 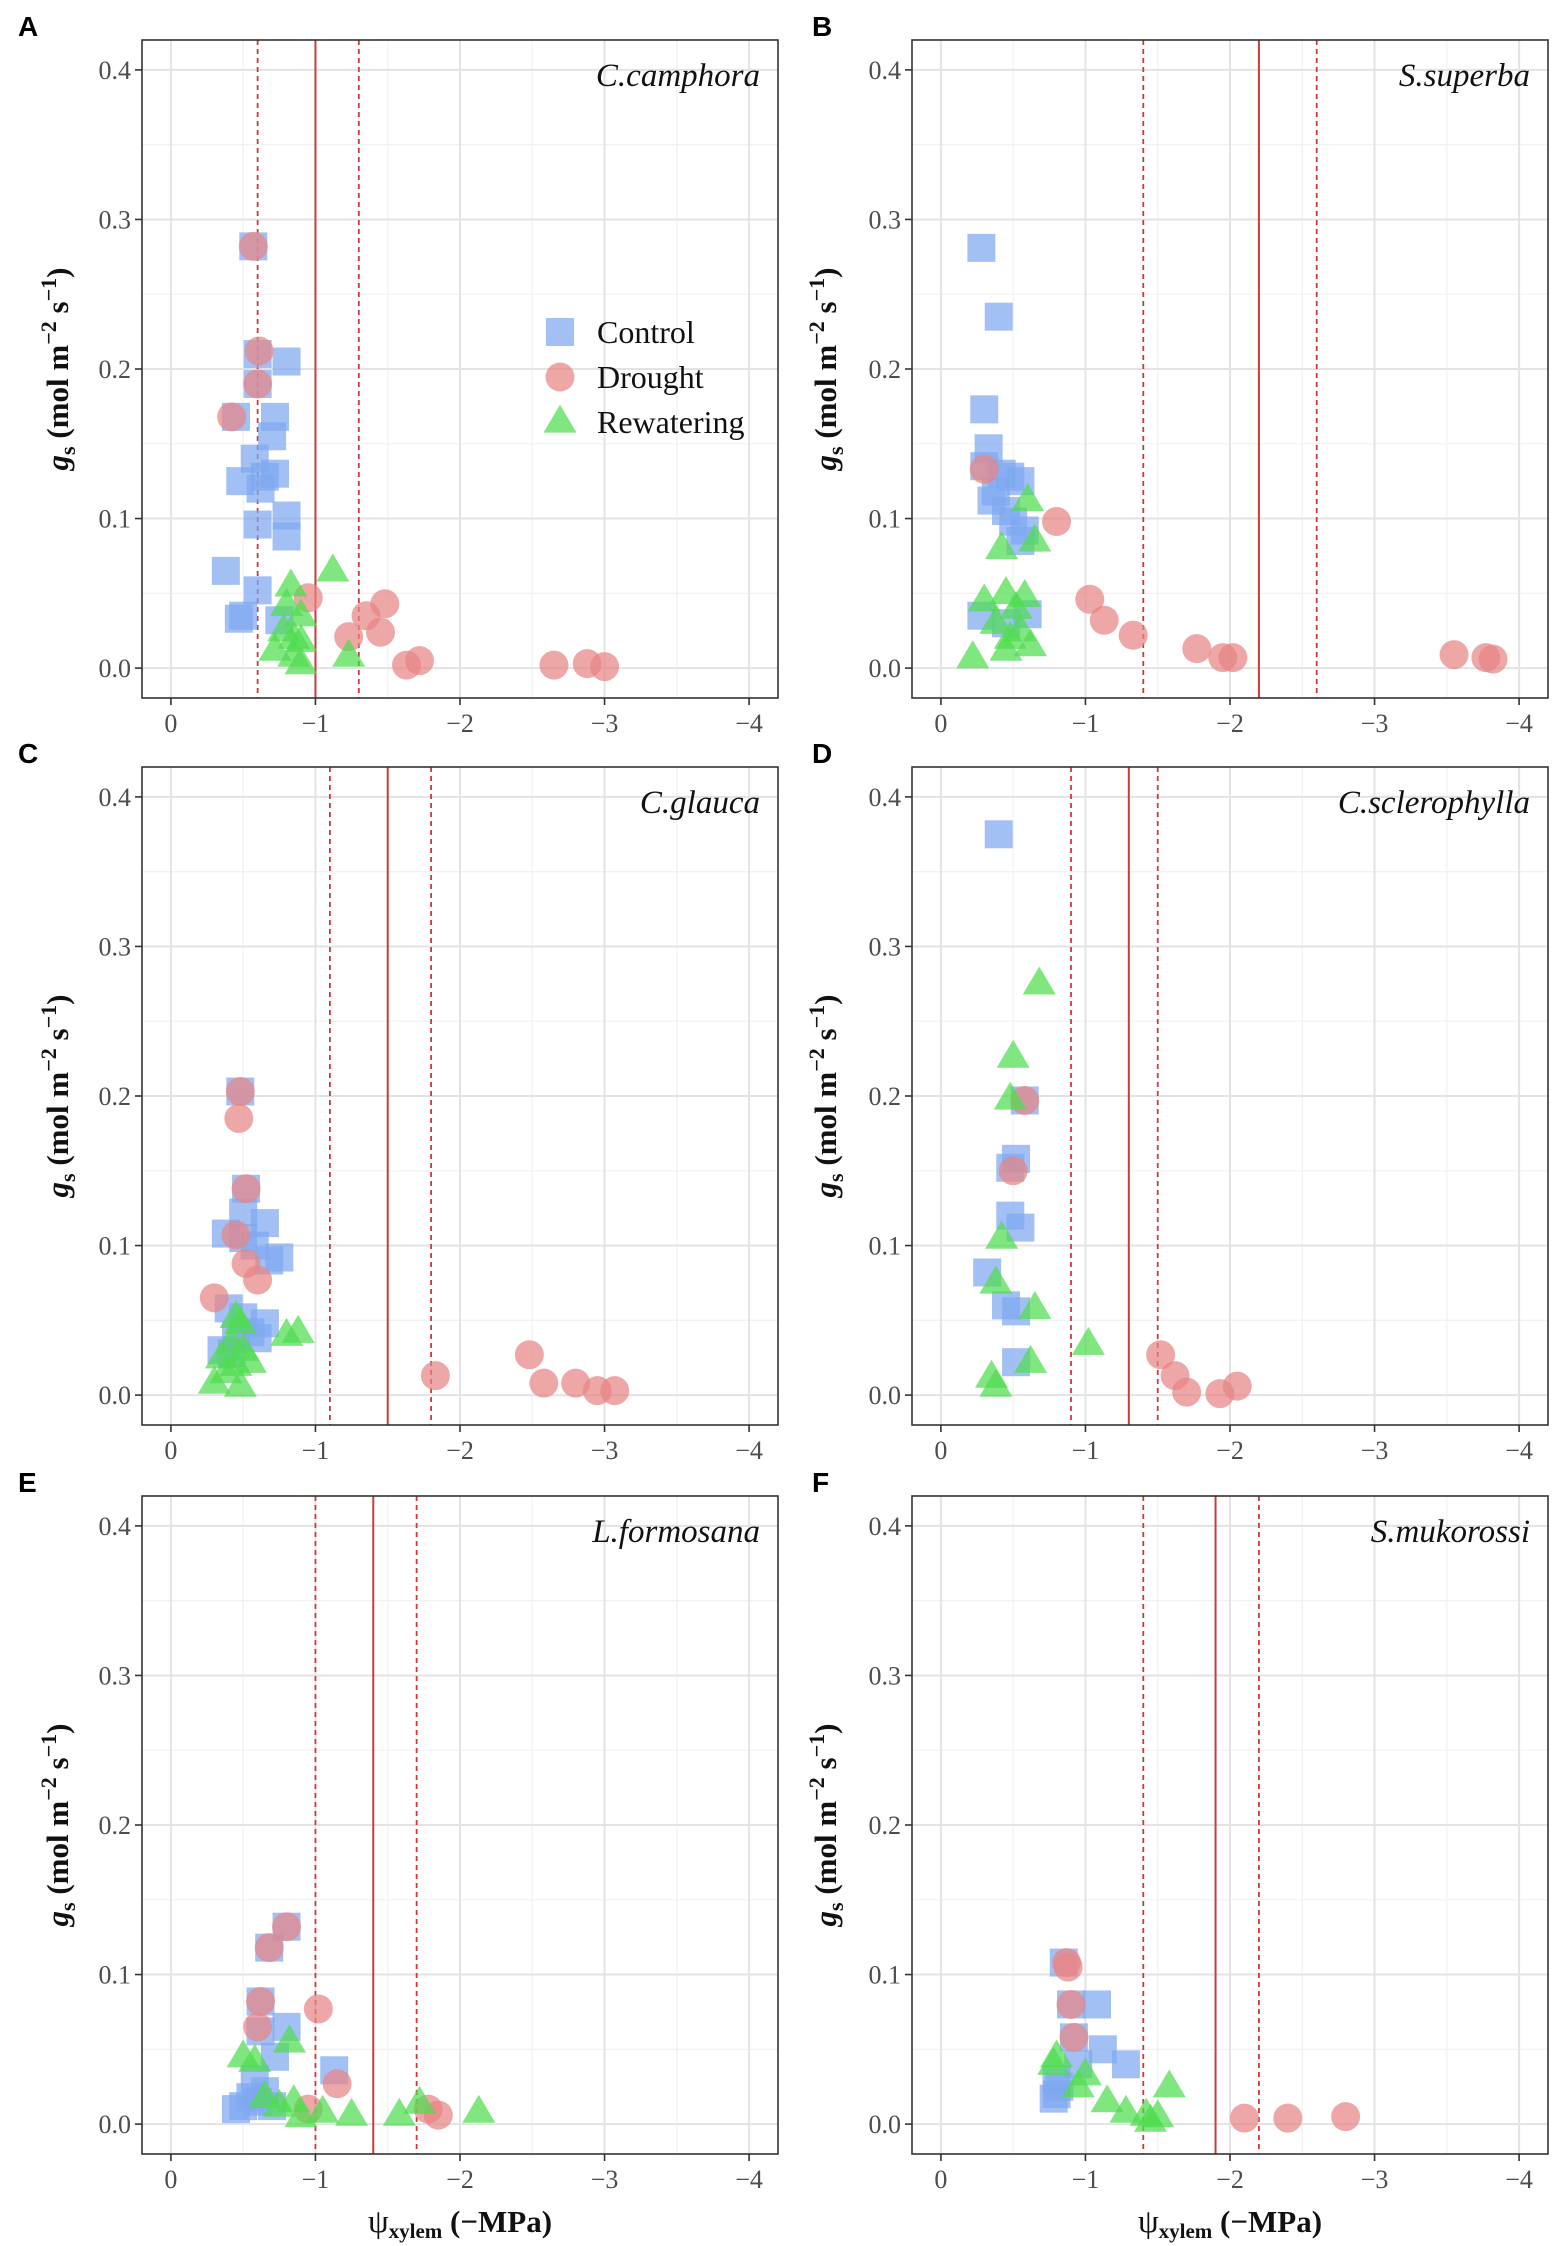 I want to click on species-title: C.sclerophylla, so click(x=1434, y=803).